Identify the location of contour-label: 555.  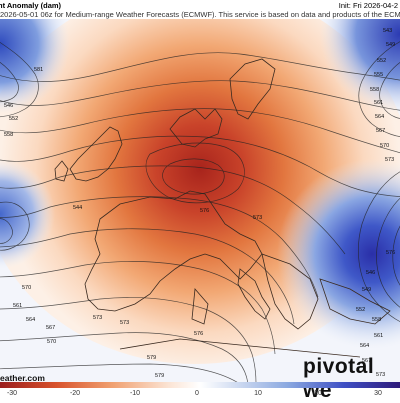
(378, 75).